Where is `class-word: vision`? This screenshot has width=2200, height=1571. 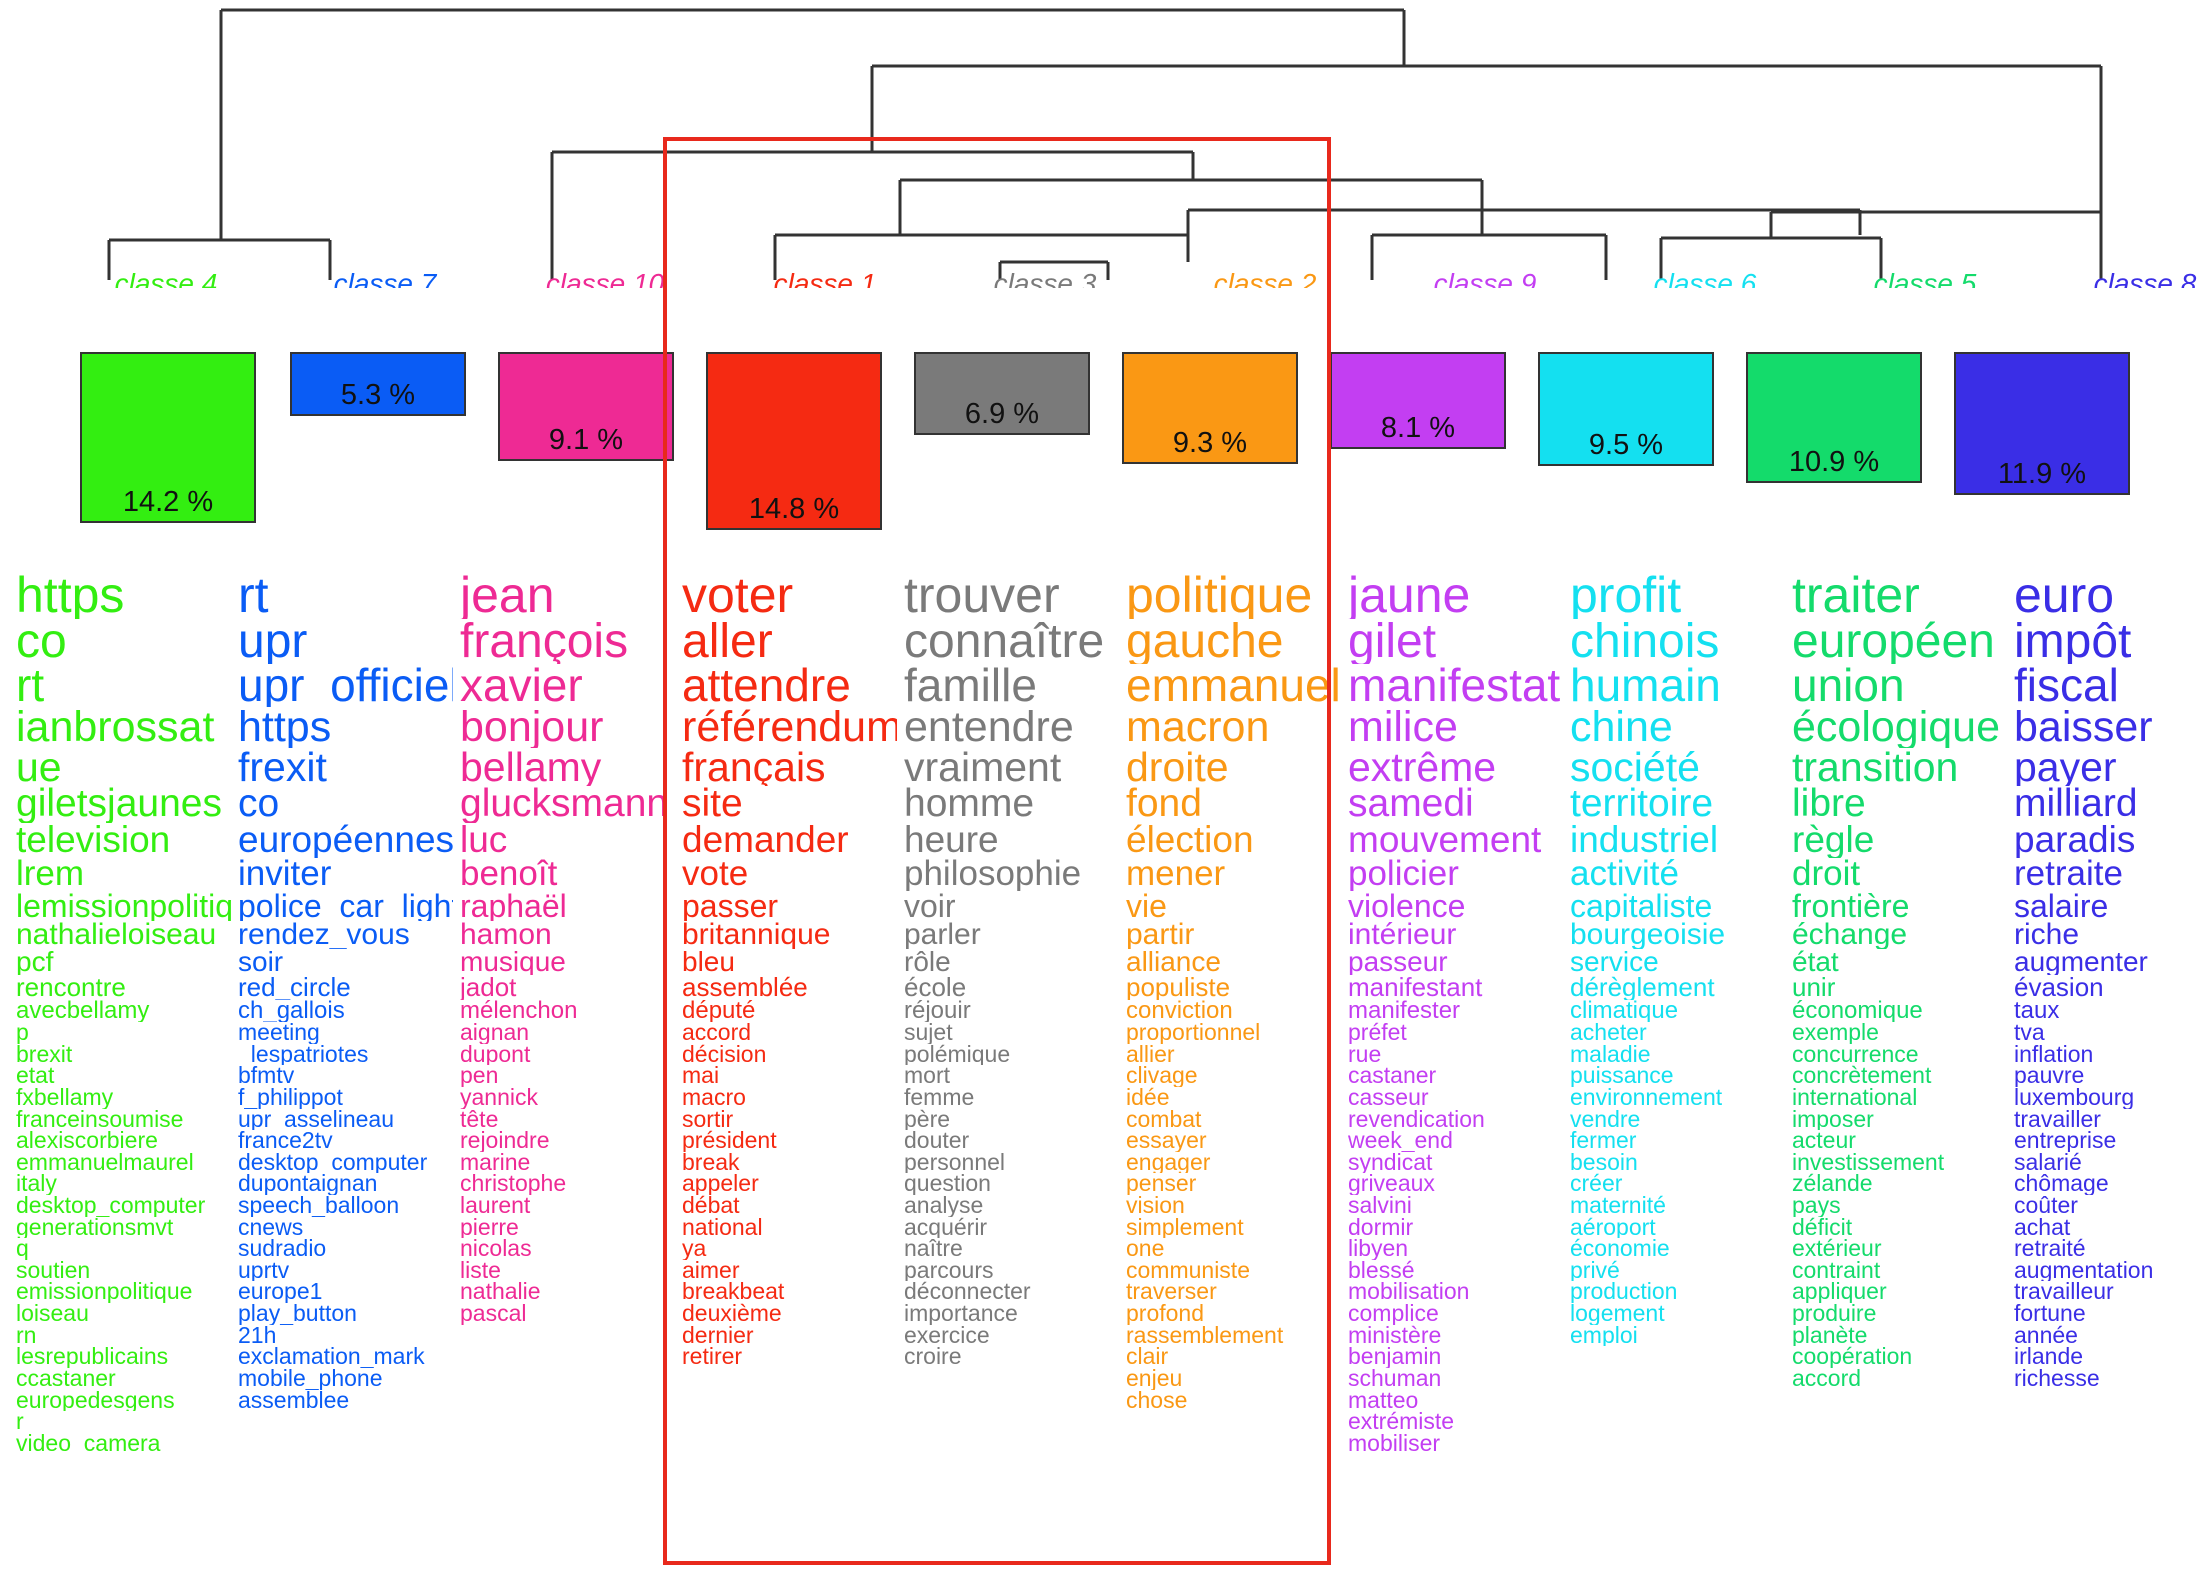 class-word: vision is located at coordinates (1155, 1206).